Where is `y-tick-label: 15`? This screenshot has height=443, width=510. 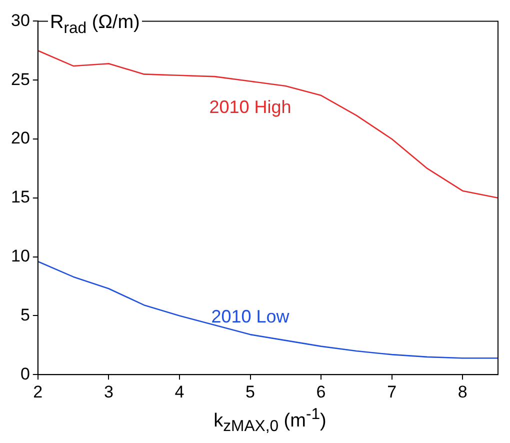 y-tick-label: 15 is located at coordinates (20, 197).